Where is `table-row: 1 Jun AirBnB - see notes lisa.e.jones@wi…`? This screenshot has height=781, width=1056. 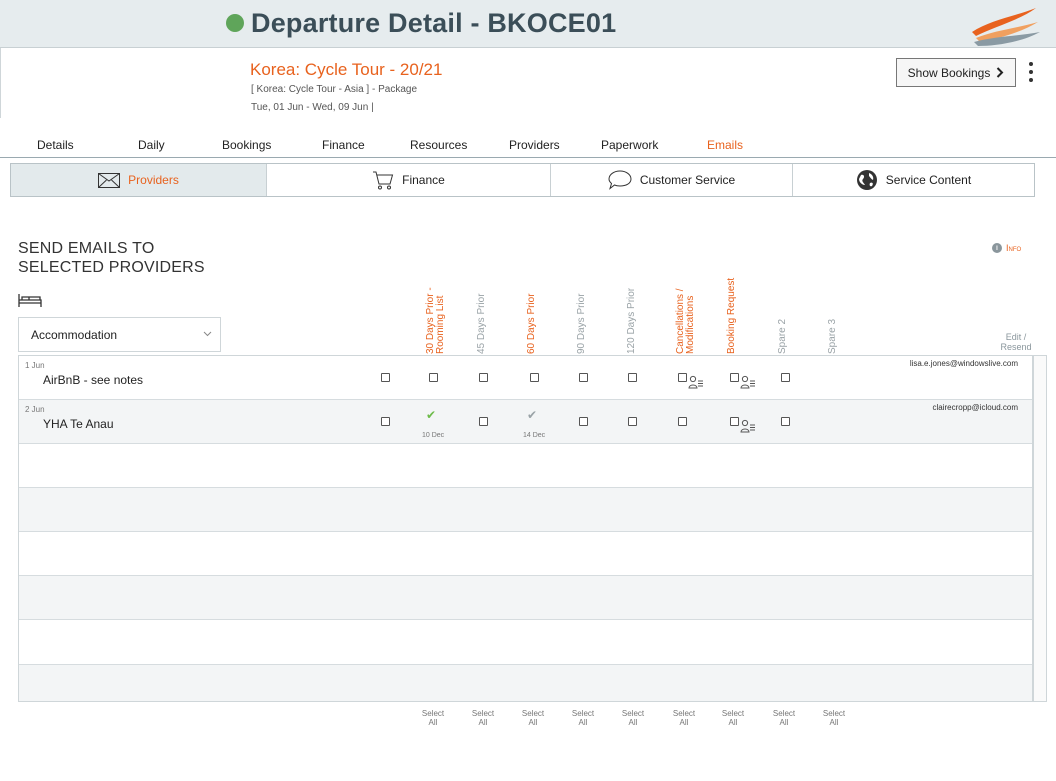
table-row: 1 Jun AirBnB - see notes lisa.e.jones@wi… is located at coordinates (525, 378).